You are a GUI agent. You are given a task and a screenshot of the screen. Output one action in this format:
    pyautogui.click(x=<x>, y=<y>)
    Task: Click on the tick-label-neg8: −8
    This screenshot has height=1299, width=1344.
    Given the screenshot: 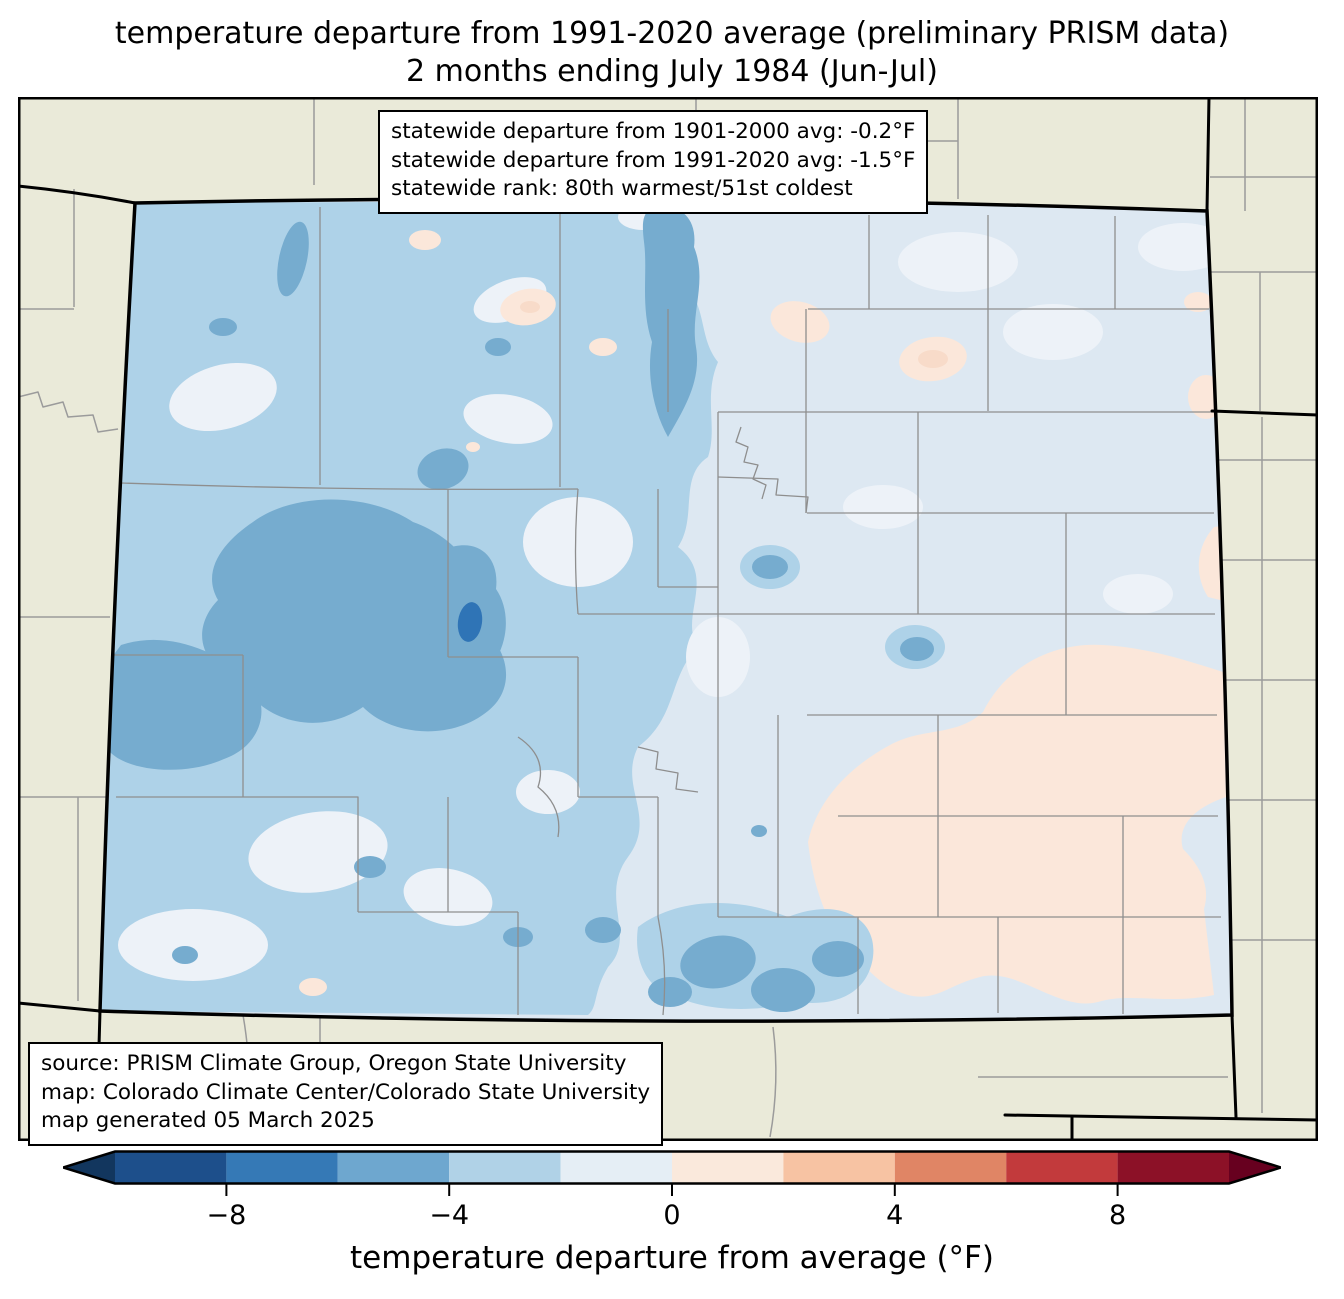 What is the action you would take?
    pyautogui.click(x=226, y=1215)
    